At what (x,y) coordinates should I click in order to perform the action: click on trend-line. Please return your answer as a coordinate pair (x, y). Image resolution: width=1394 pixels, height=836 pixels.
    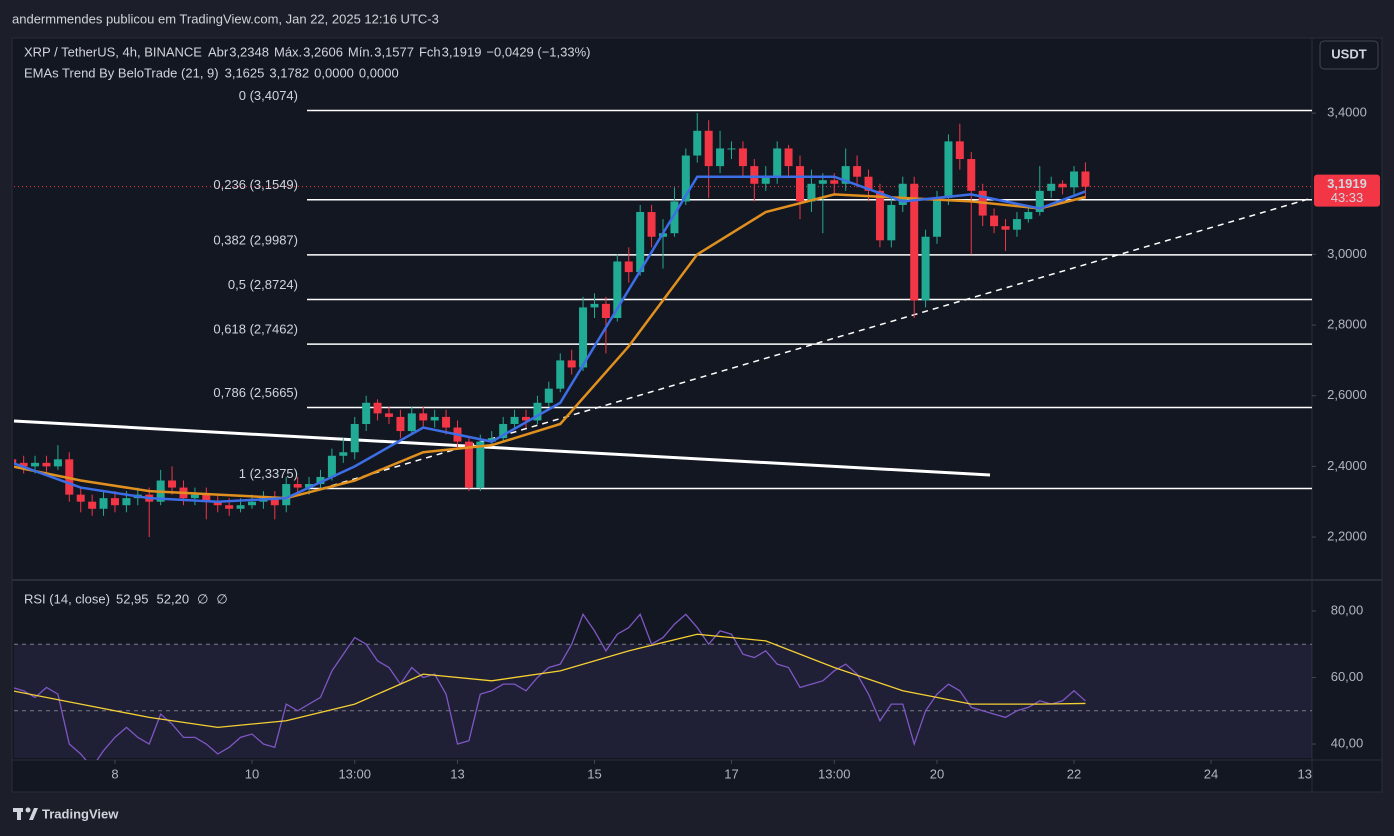
    Looking at the image, I should click on (502, 448).